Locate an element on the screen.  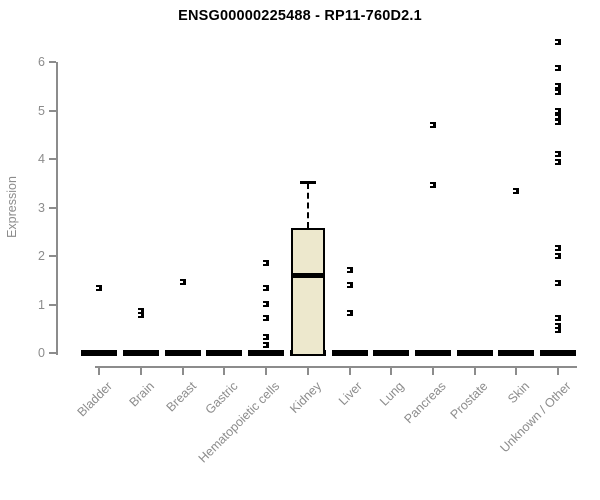
y-tick-label: 1 is located at coordinates (41, 304).